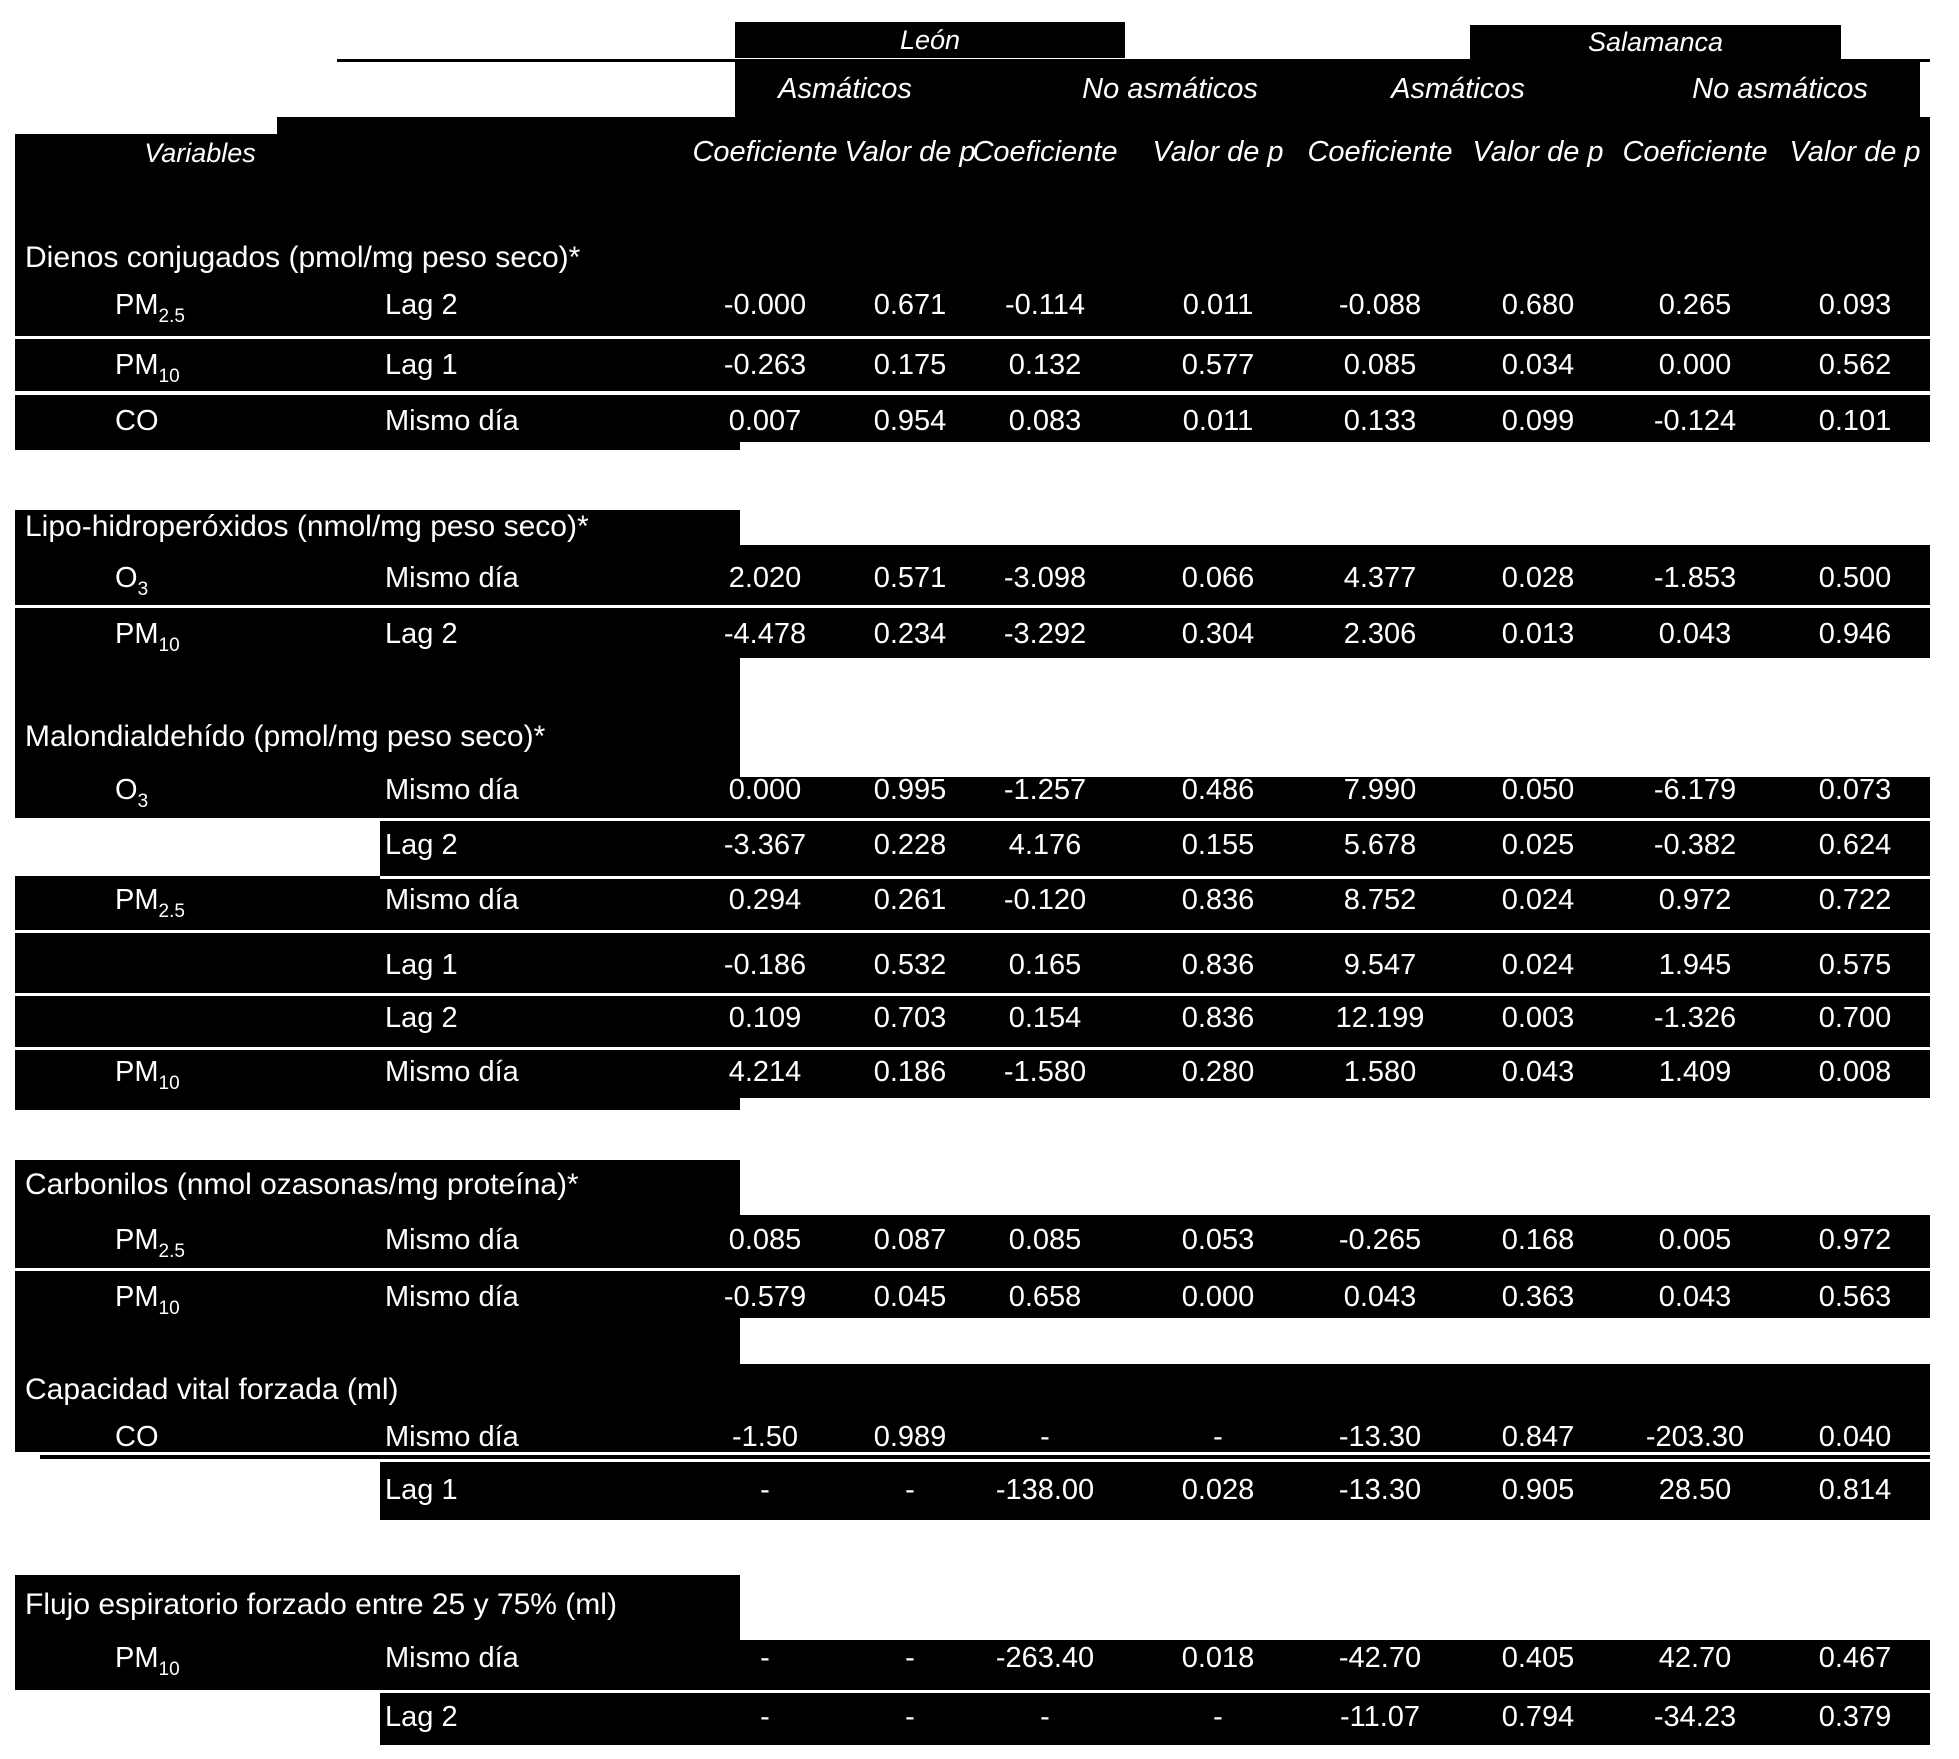  Describe the element at coordinates (421, 365) in the screenshot. I see `row-lag-label: Lag 1` at that location.